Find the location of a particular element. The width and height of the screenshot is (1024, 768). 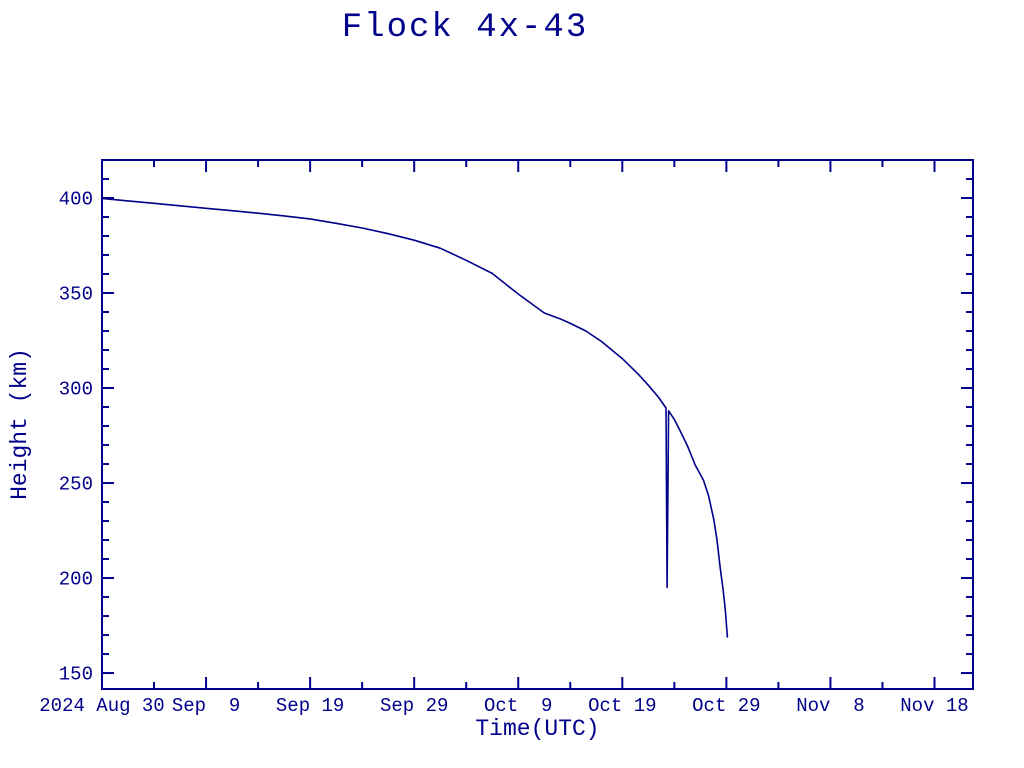

y-tick-label: 350 is located at coordinates (76, 295).